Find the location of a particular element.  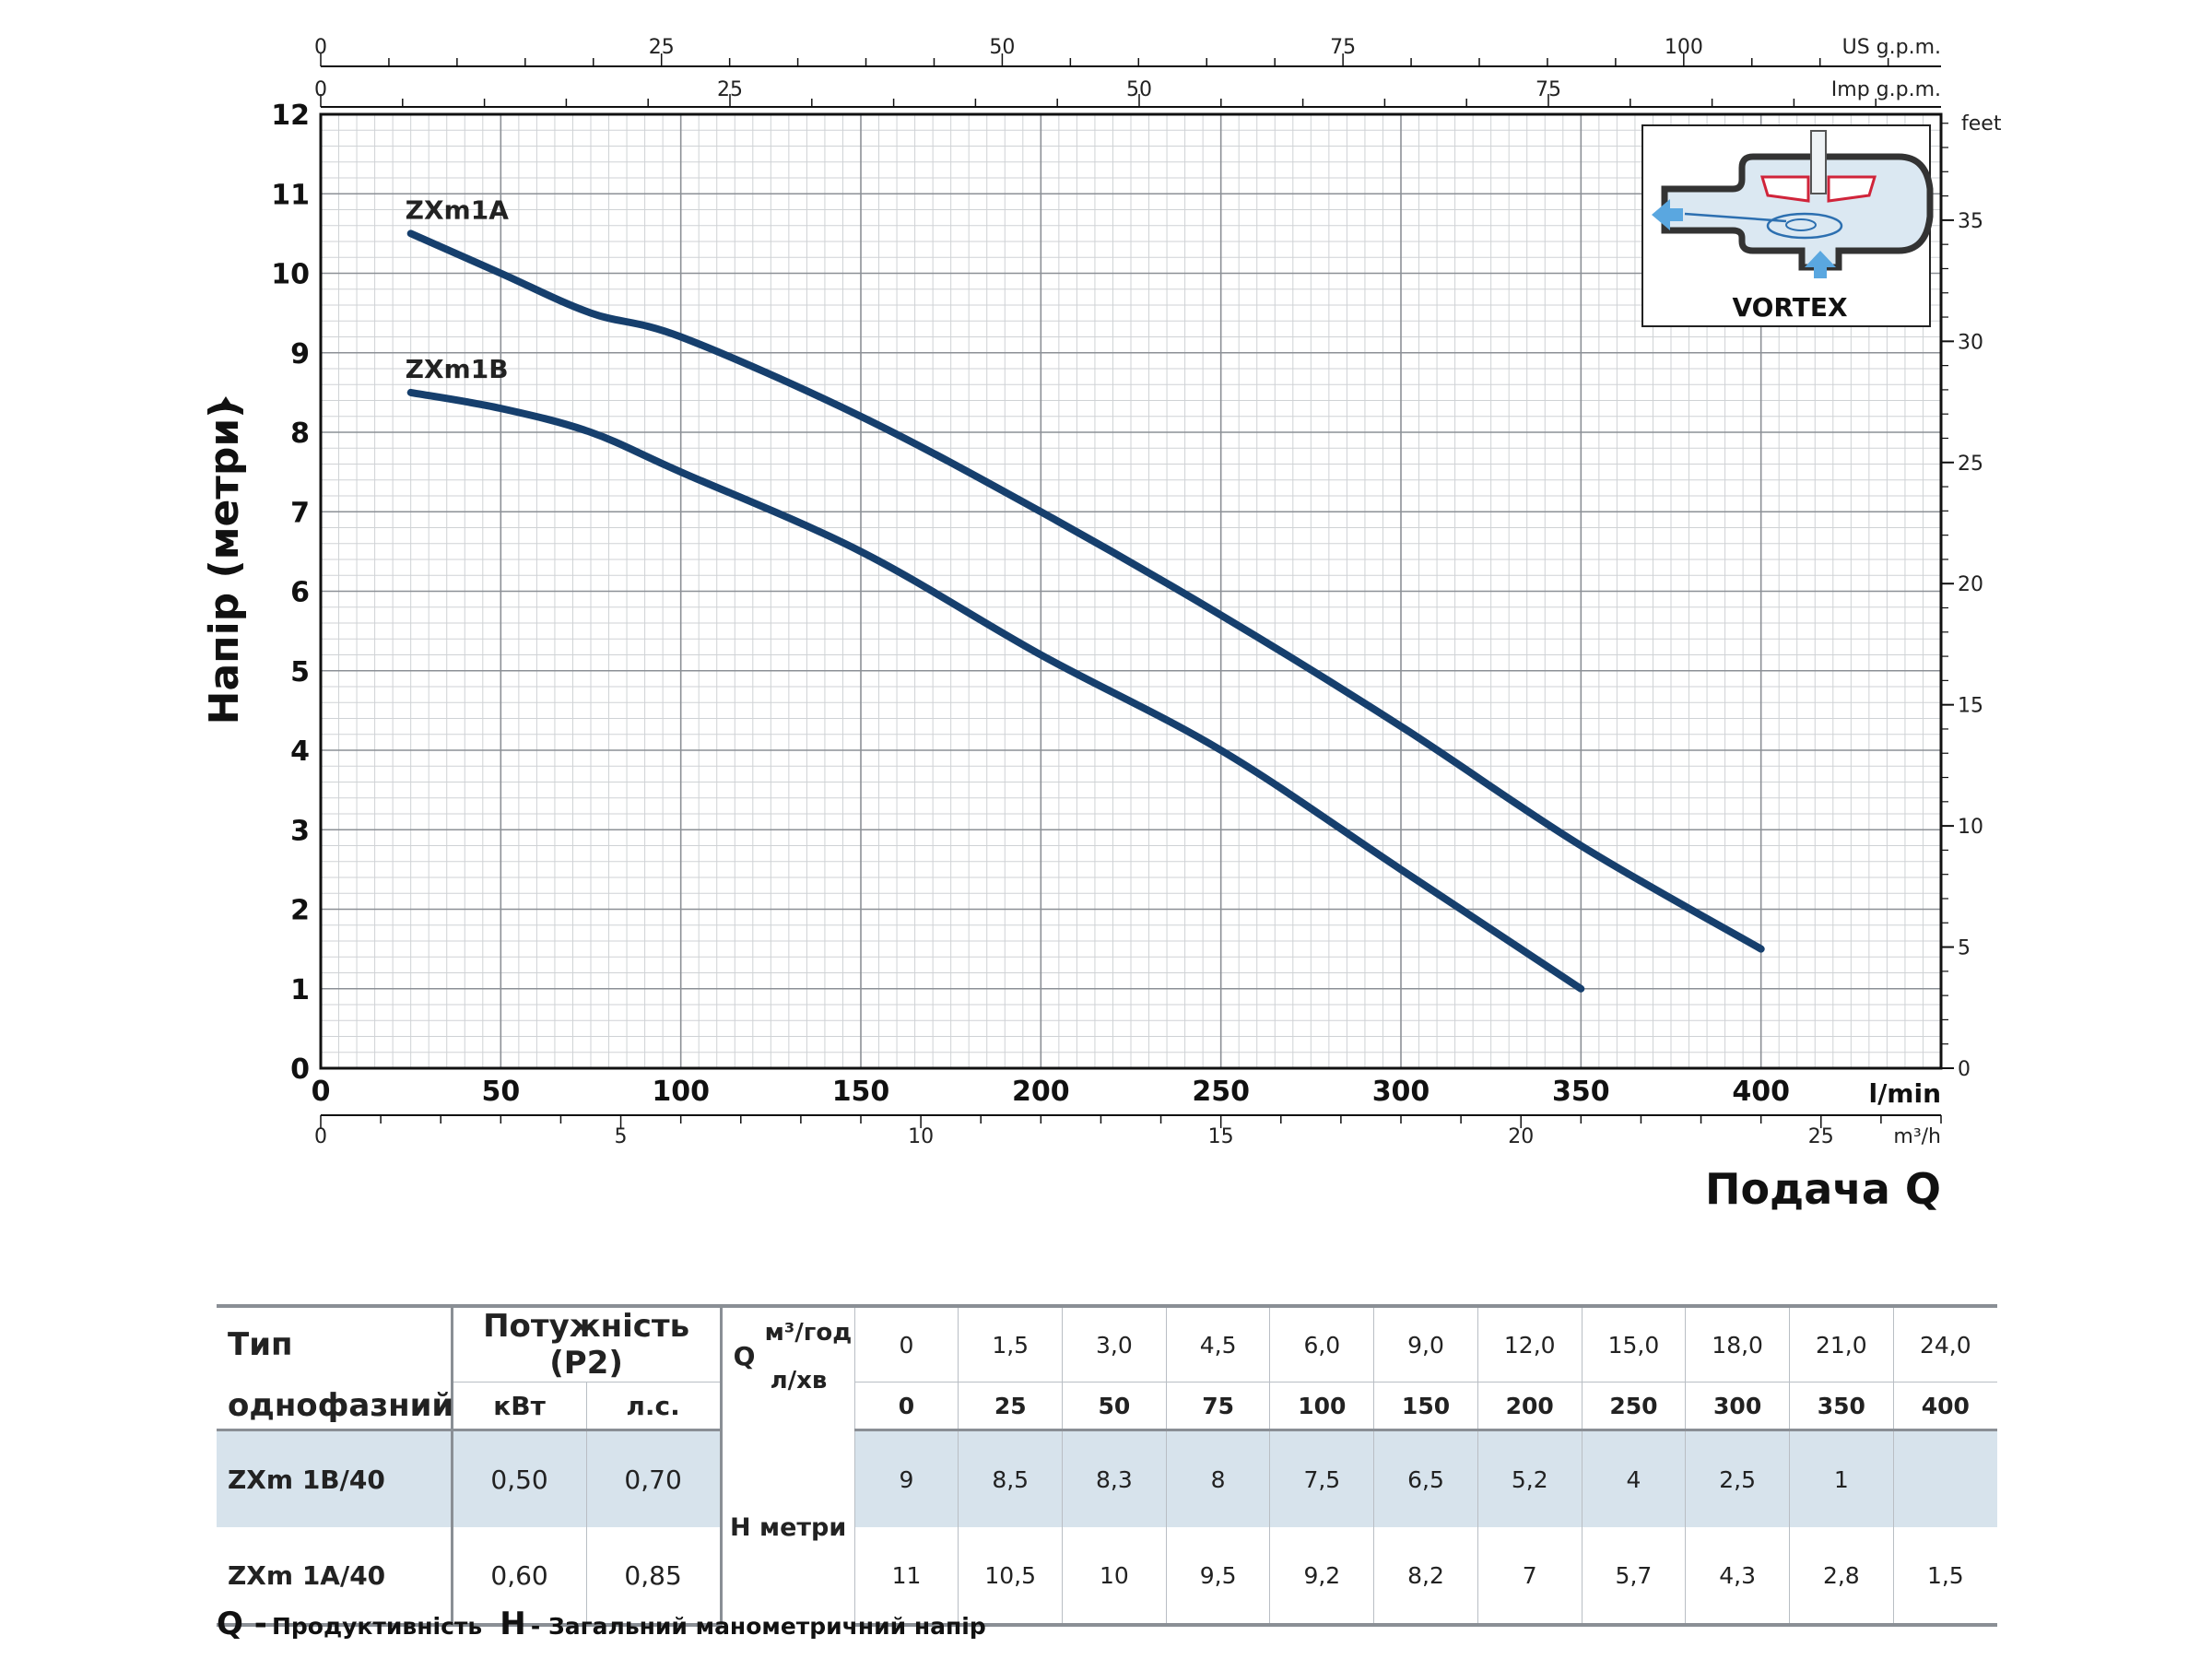

model-name: ZXm 1B/40 is located at coordinates (335, 1478).